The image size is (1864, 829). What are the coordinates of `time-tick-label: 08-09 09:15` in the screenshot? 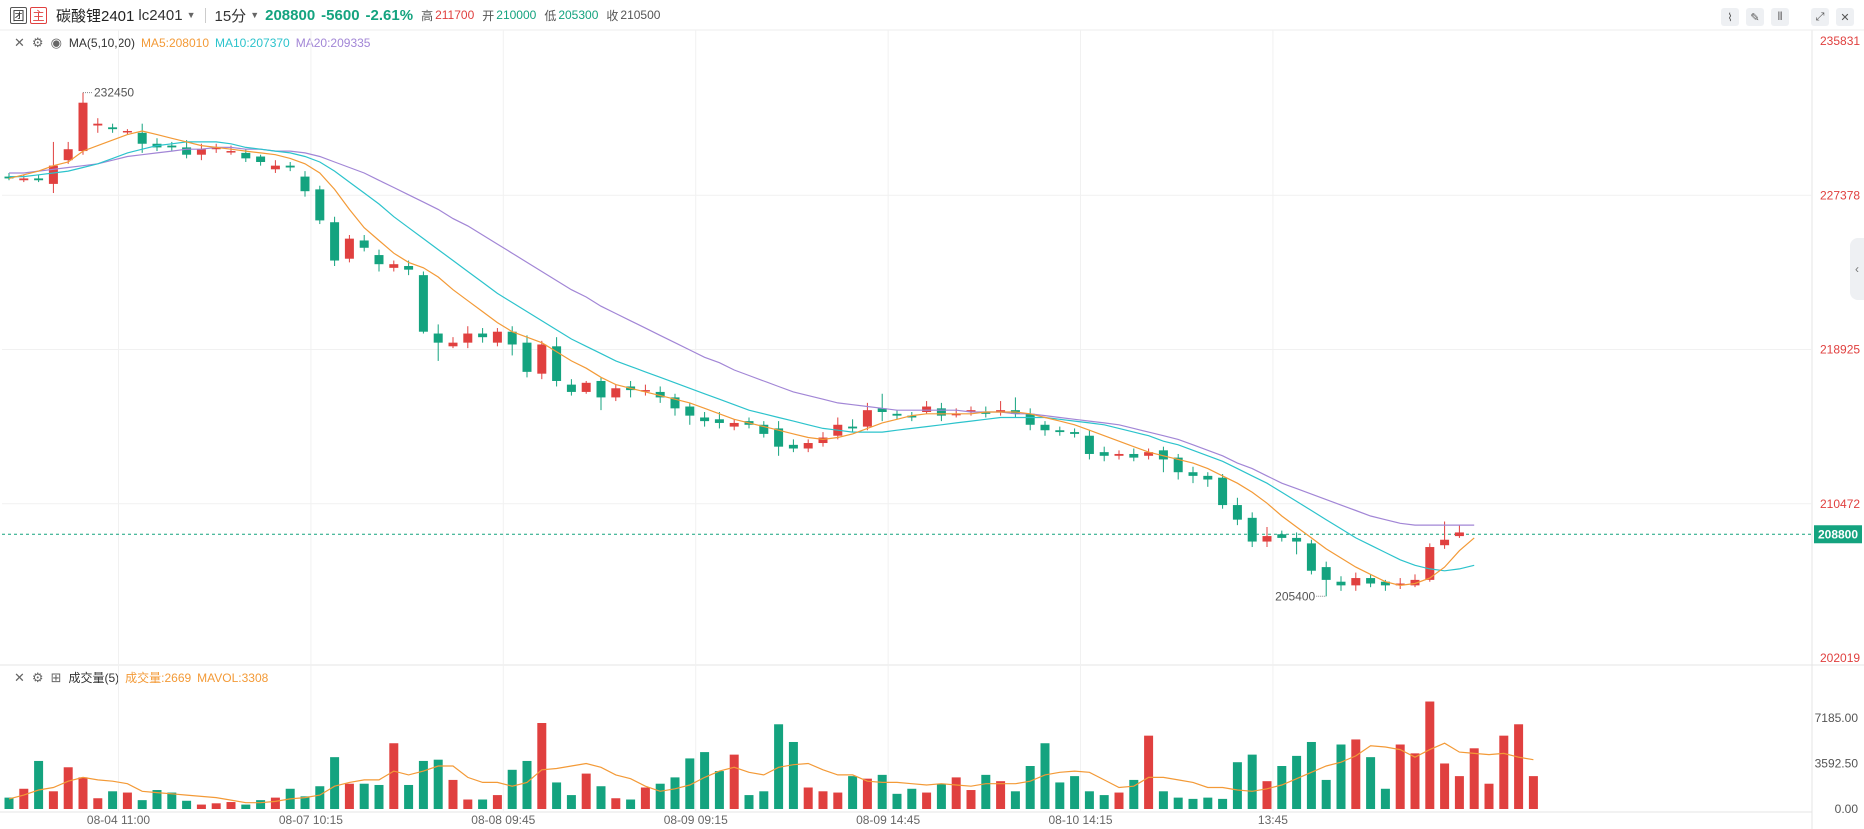 It's located at (696, 820).